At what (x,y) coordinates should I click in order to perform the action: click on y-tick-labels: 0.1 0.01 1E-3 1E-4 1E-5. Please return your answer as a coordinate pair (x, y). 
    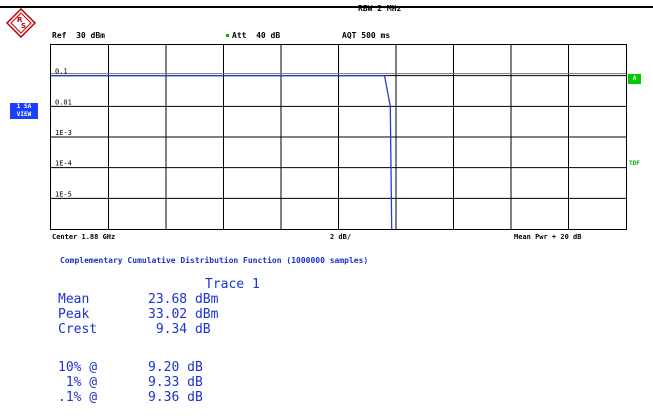
    Looking at the image, I should click on (63, 133).